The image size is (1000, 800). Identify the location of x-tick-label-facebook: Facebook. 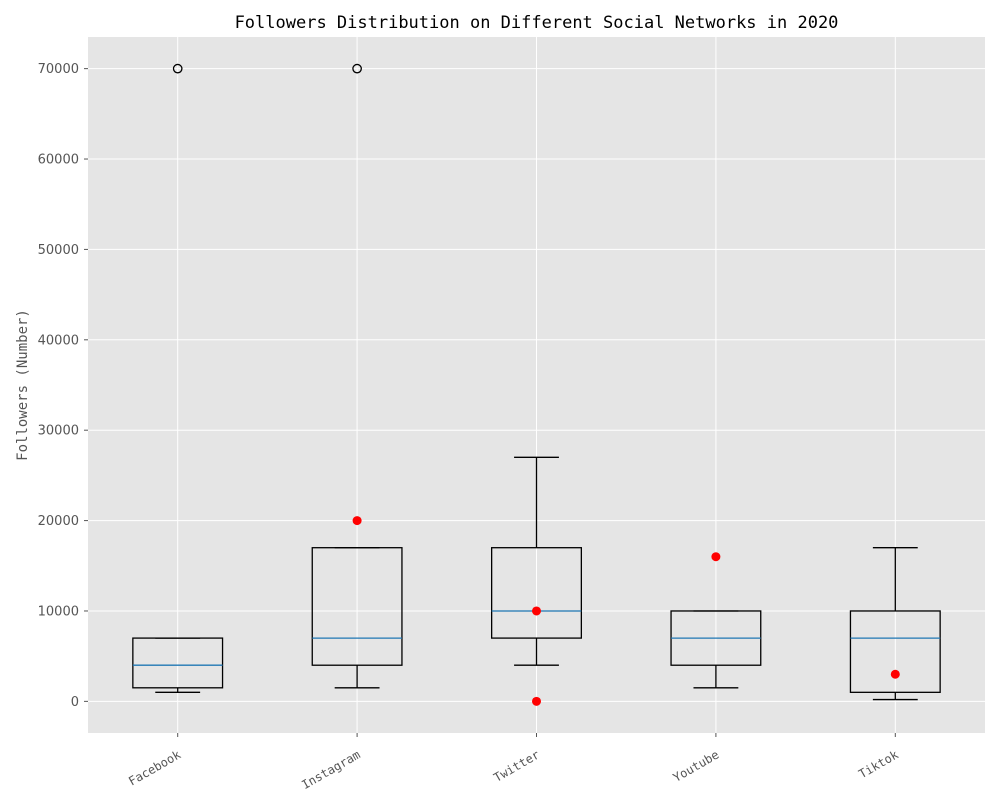
(155, 767).